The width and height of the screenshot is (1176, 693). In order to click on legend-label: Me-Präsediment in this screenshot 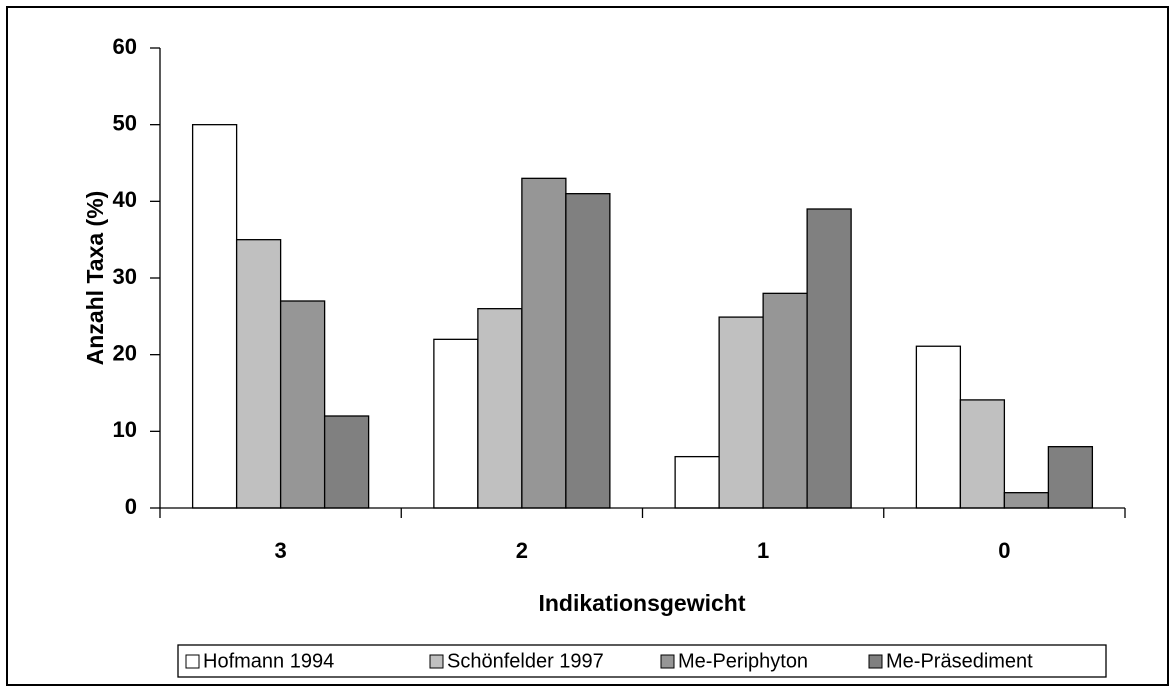, I will do `click(959, 661)`.